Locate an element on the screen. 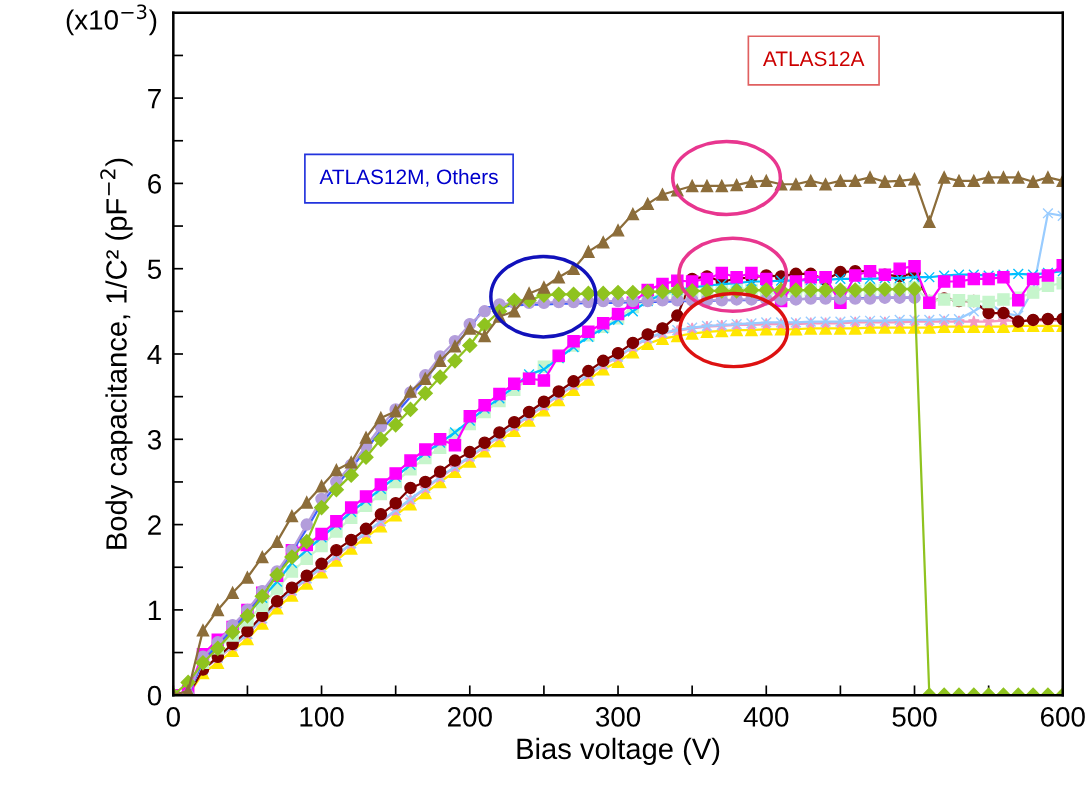  x-tick-label: 400 is located at coordinates (766, 717).